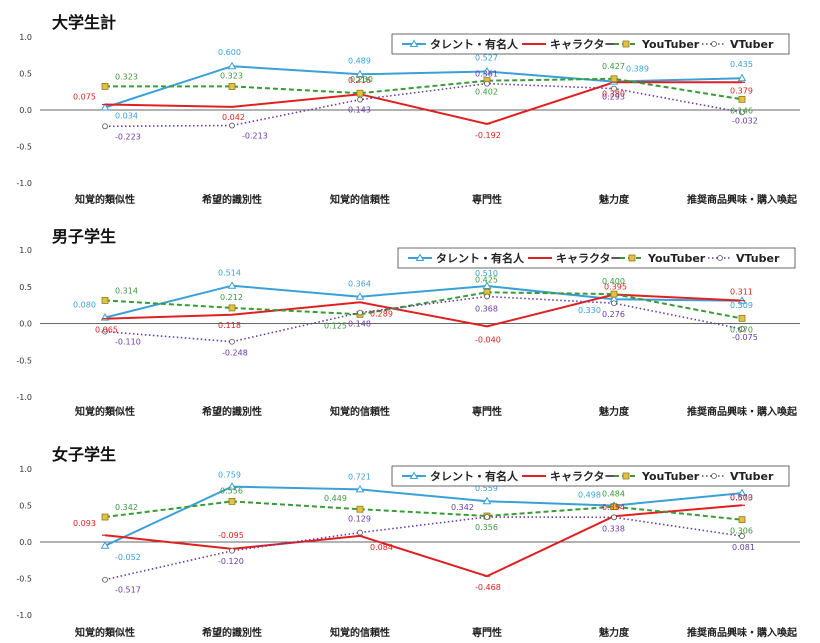 The image size is (820, 643). What do you see at coordinates (741, 305) in the screenshot?
I see `data-label-talent: 0.309` at bounding box center [741, 305].